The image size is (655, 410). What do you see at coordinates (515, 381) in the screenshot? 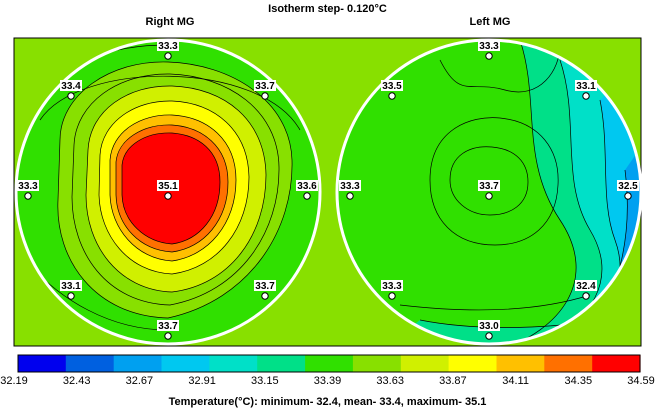
I see `colorbar-tick-label: 34.11` at bounding box center [515, 381].